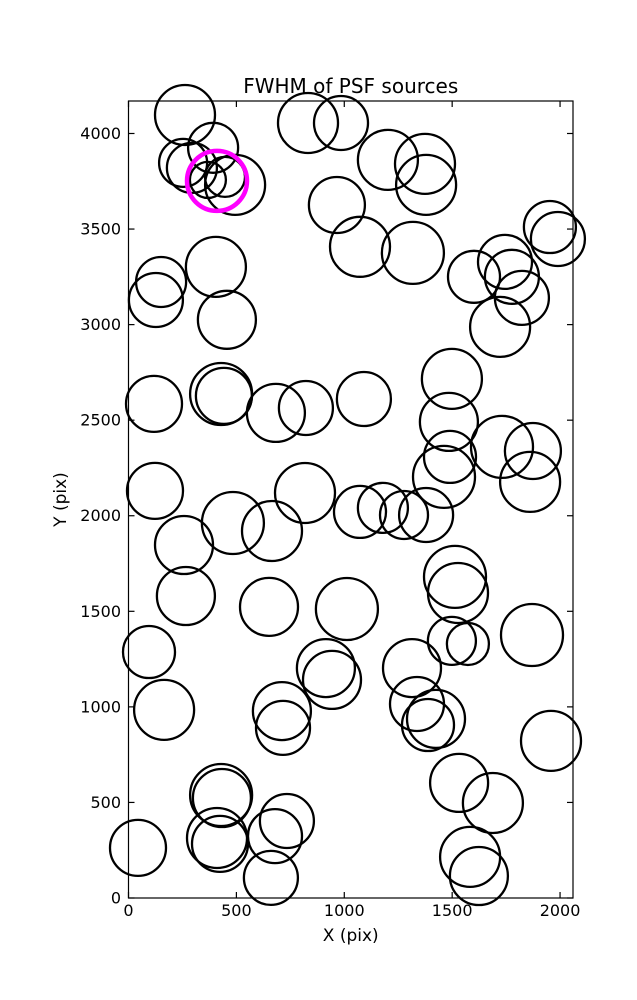  I want to click on x-tick-label: 2000, so click(560, 910).